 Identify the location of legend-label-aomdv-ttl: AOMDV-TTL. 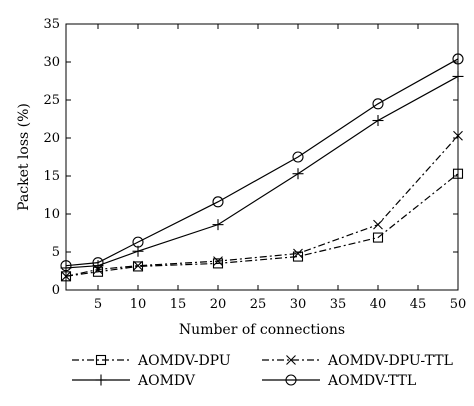
(371, 381).